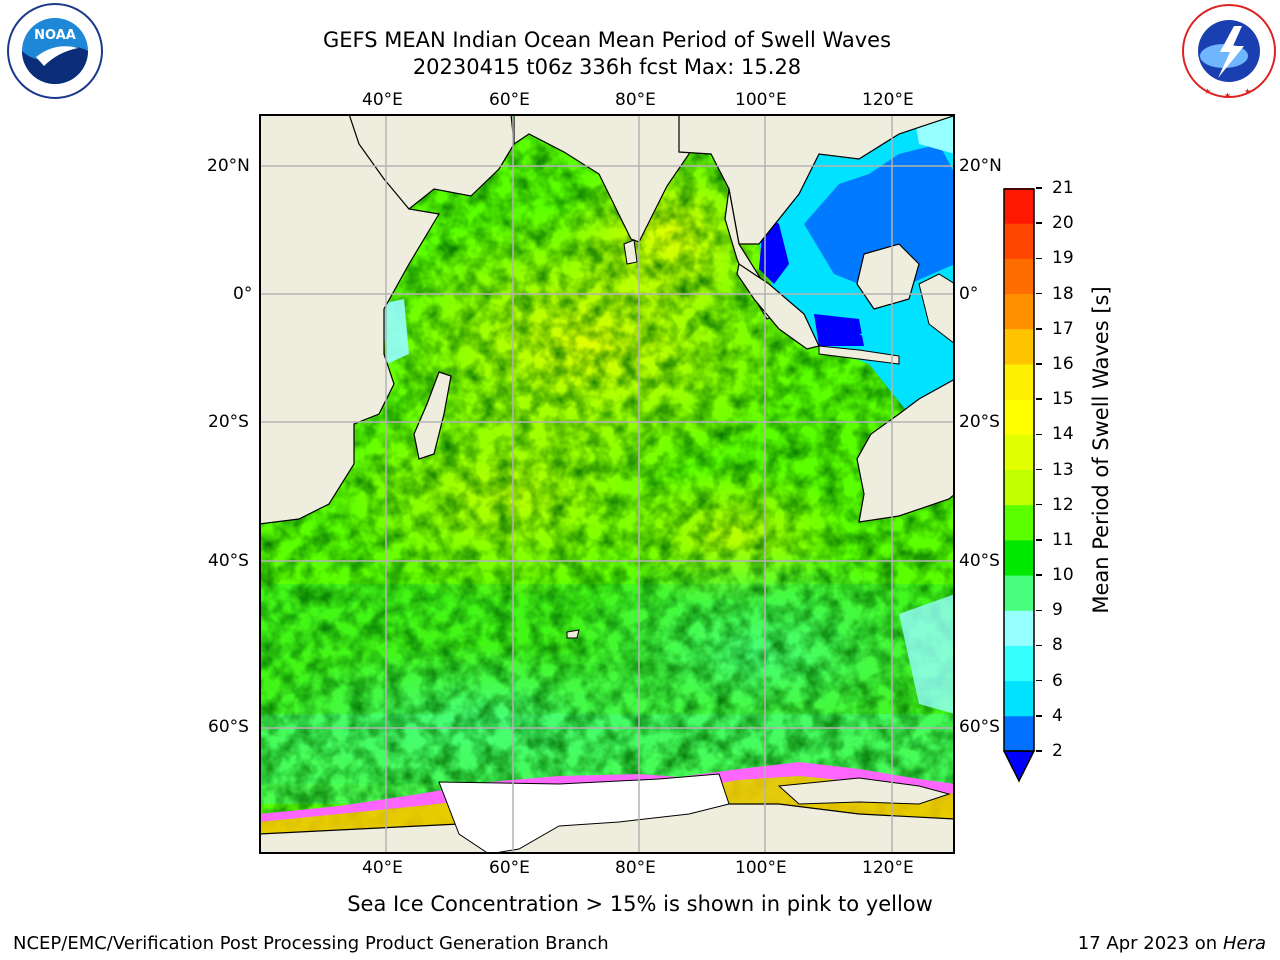 The width and height of the screenshot is (1280, 960). Describe the element at coordinates (1063, 258) in the screenshot. I see `colorbar-tick-label: 19` at that location.